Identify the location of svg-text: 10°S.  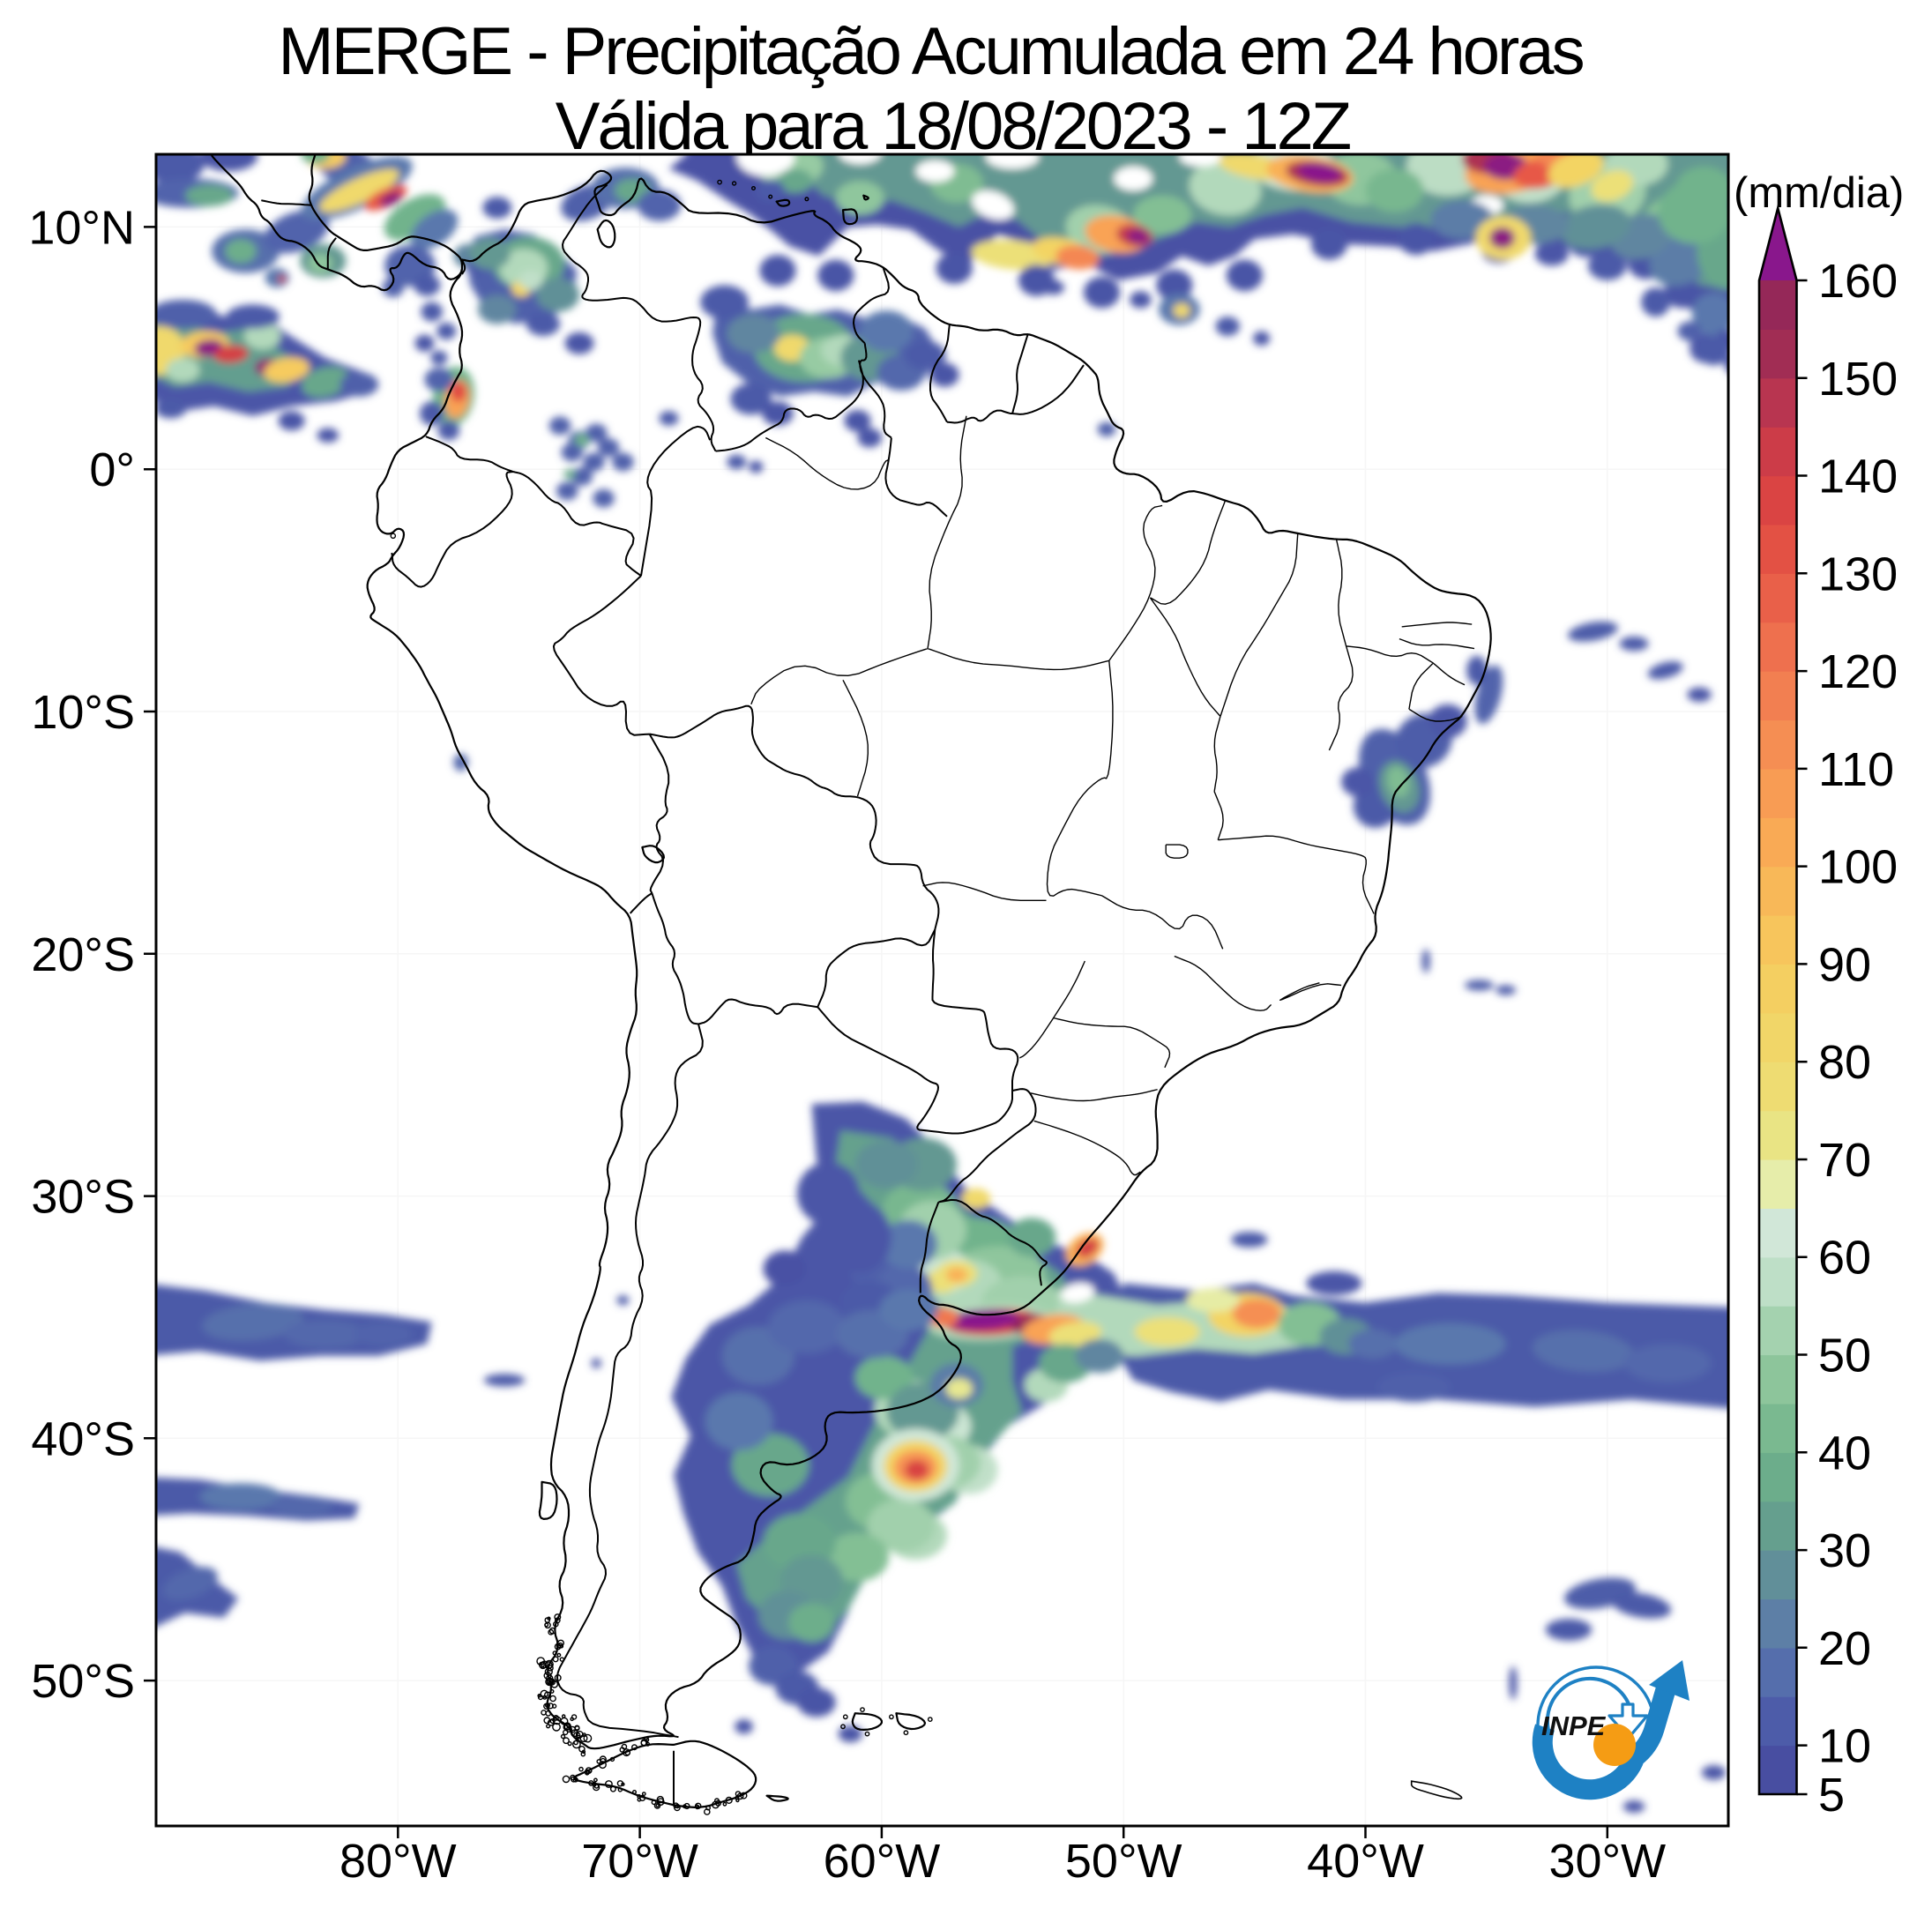
(83, 712).